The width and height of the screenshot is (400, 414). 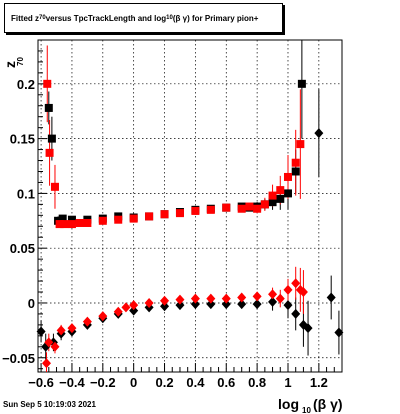 What do you see at coordinates (257, 382) in the screenshot?
I see `x-tick-label: 0.8` at bounding box center [257, 382].